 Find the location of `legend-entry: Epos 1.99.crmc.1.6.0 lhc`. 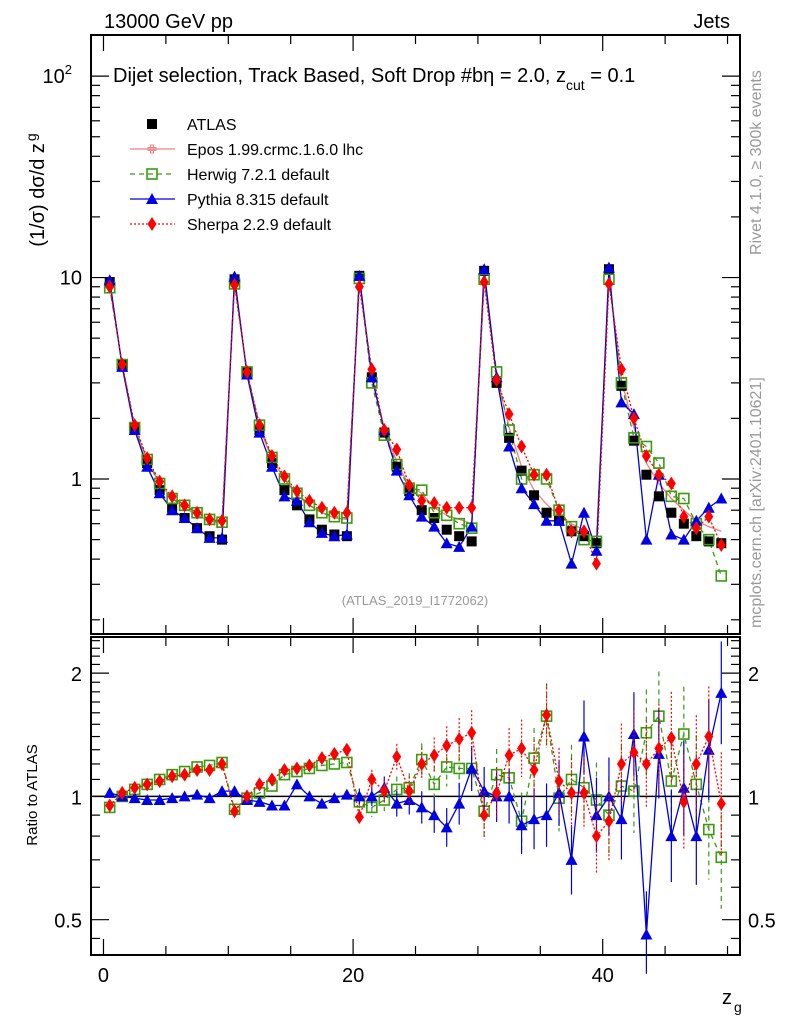

legend-entry: Epos 1.99.crmc.1.6.0 lhc is located at coordinates (246, 150).